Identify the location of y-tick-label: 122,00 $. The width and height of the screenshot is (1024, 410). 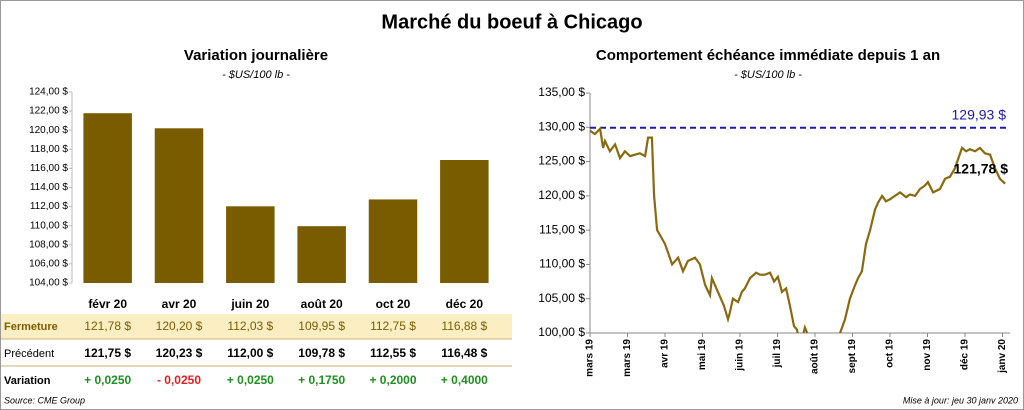
(48, 111).